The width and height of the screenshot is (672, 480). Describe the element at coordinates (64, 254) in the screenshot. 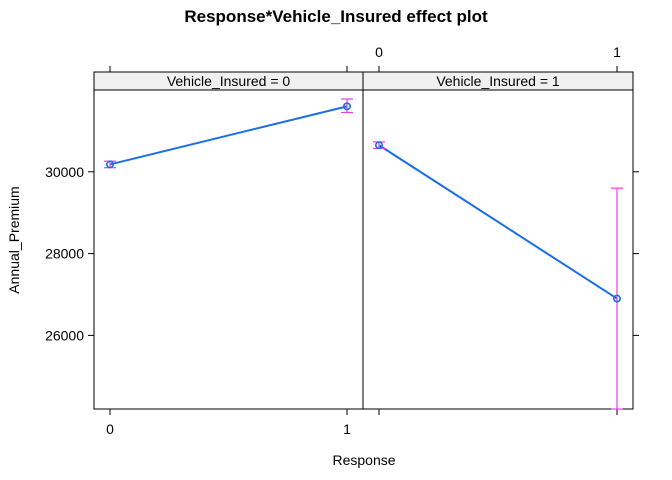

I see `y-tick-label: 28000` at that location.